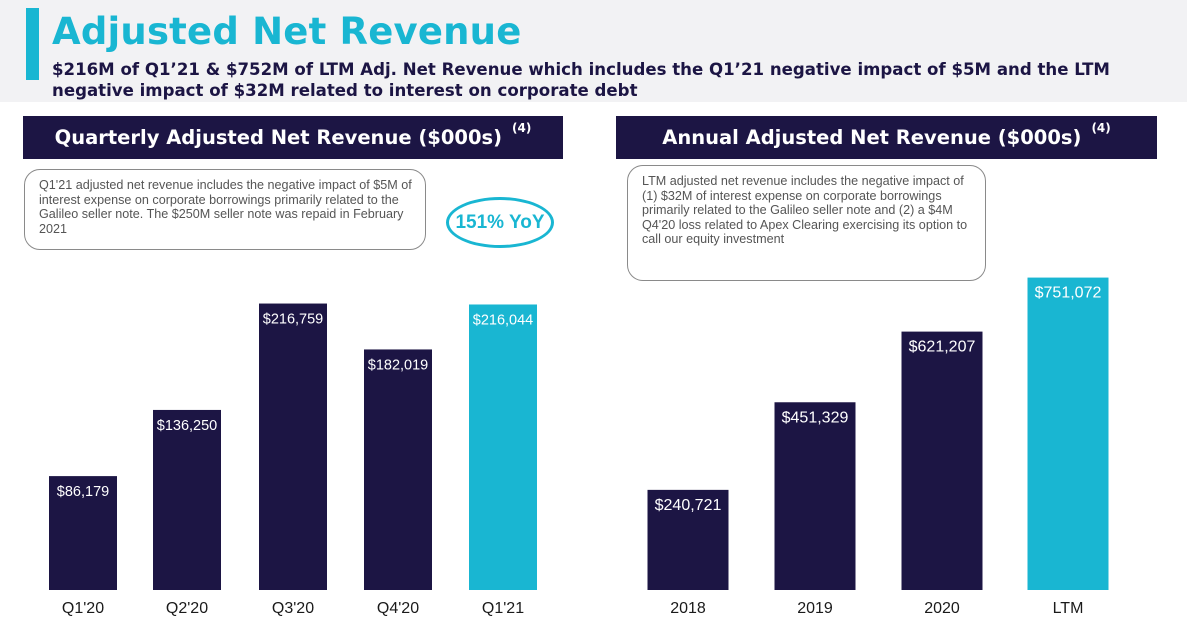  I want to click on annual-tick-label-2020: 2020, so click(942, 608).